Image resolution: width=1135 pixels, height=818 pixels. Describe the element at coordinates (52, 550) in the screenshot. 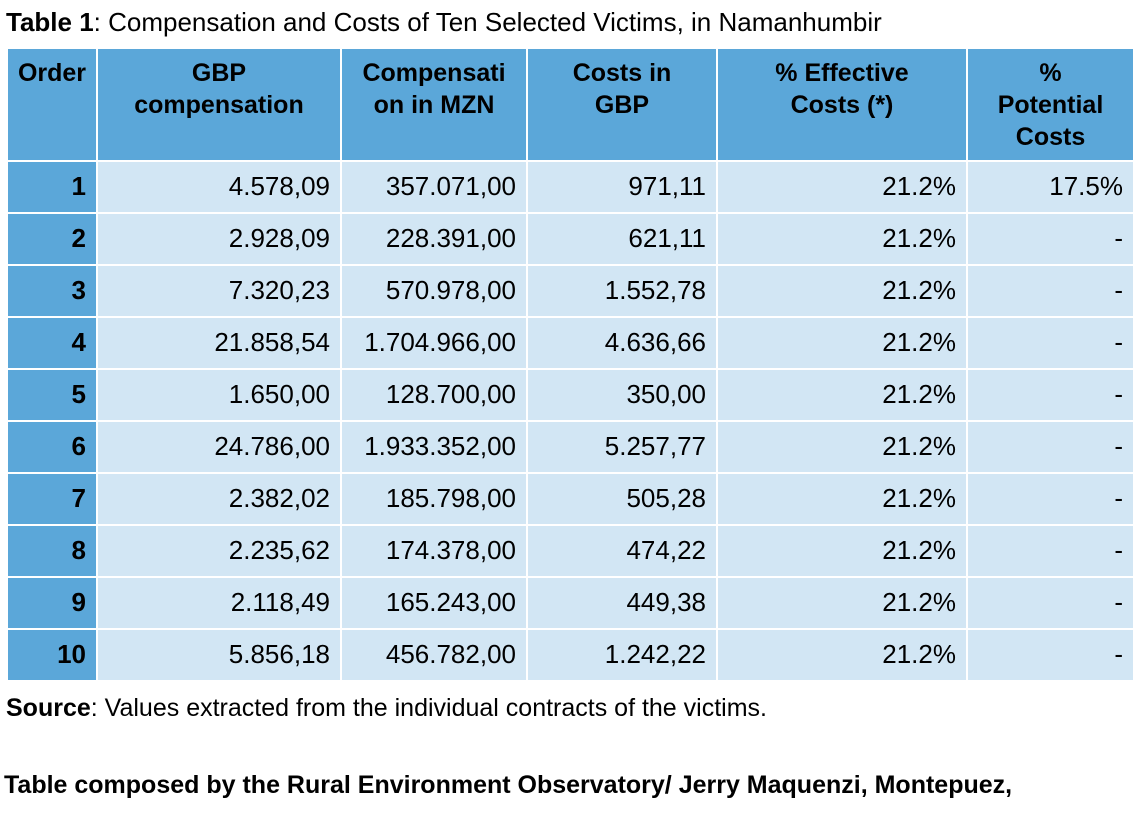

I see `cell-order: 8` at that location.